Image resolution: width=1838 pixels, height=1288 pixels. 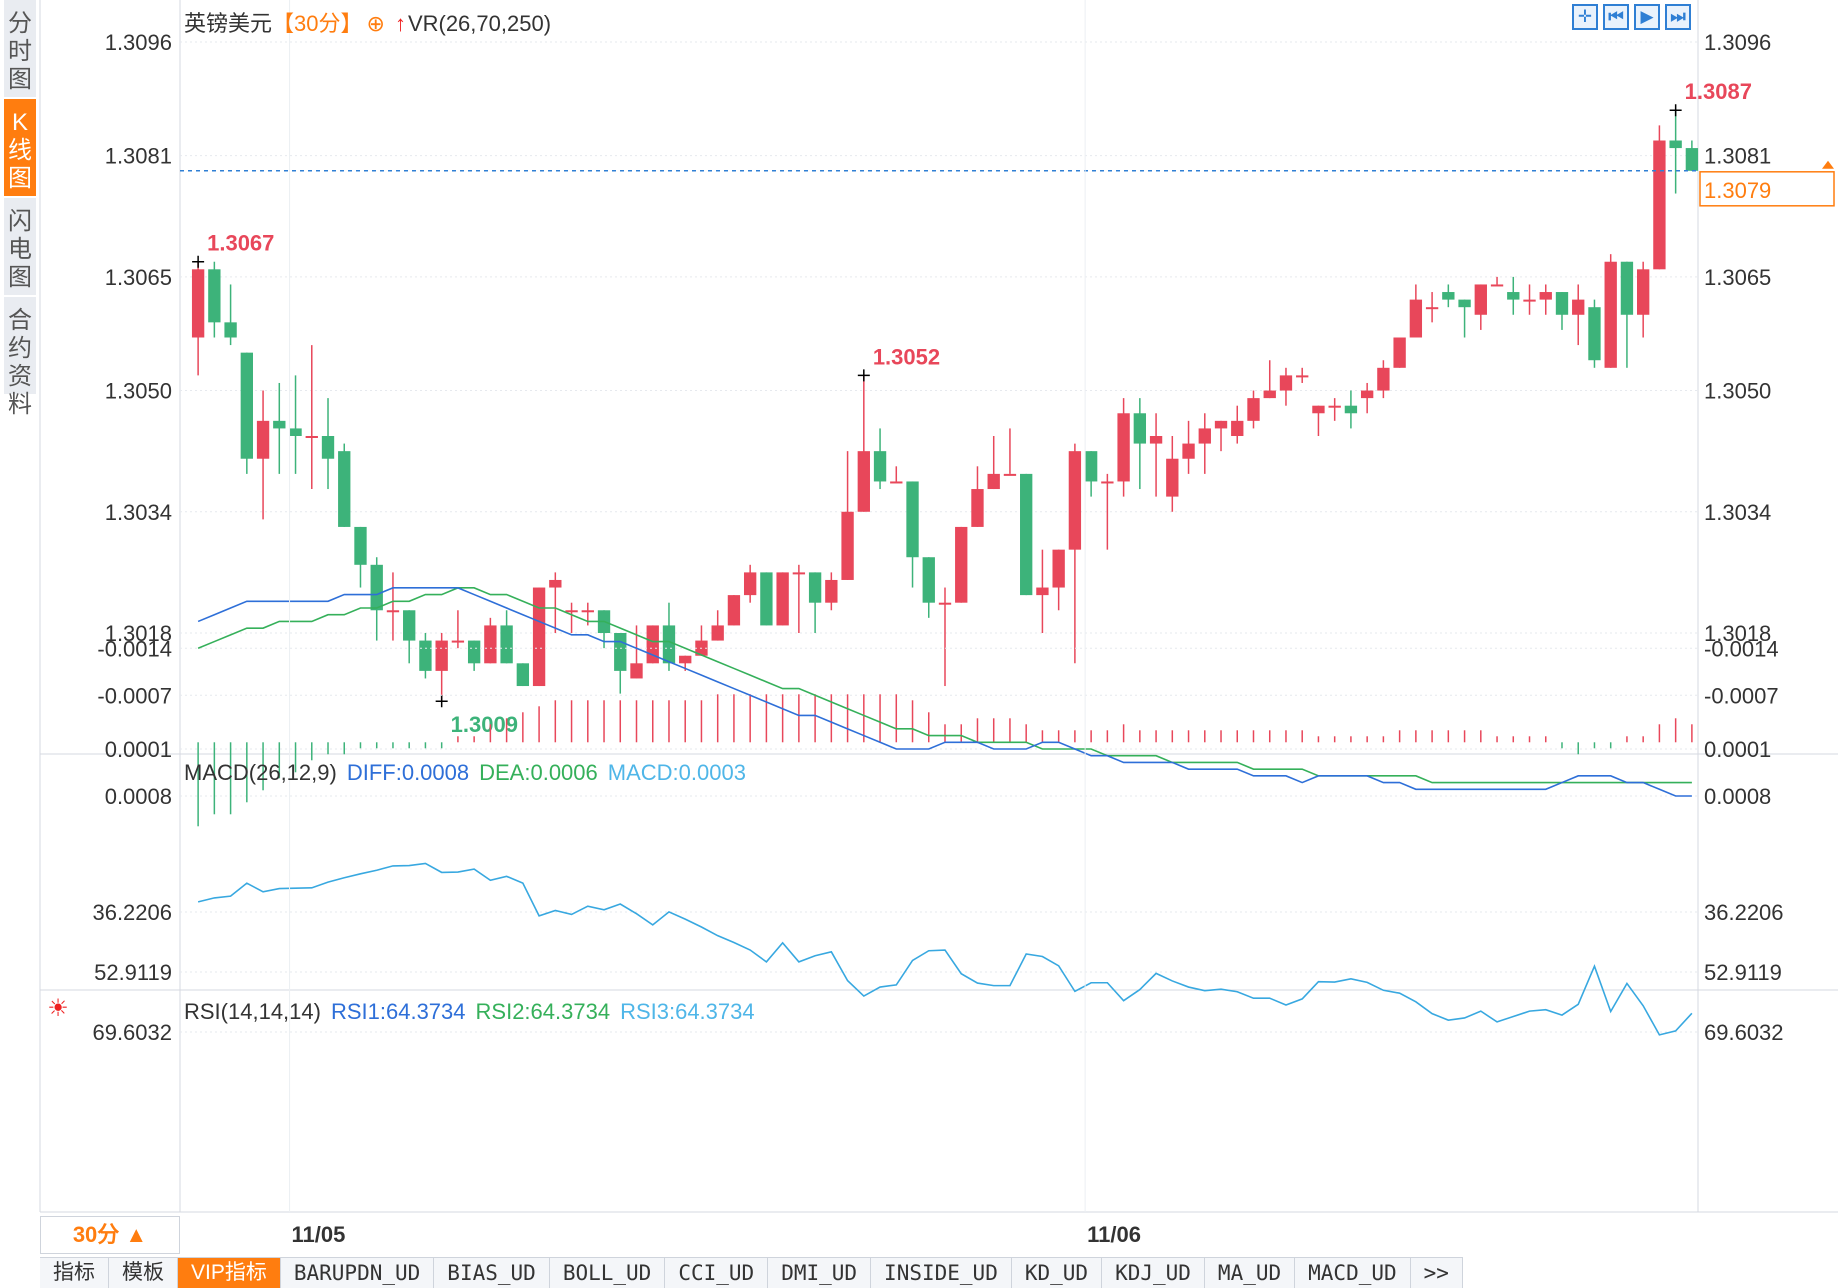 What do you see at coordinates (138, 512) in the screenshot?
I see `price-axis-label-left: 1.3034` at bounding box center [138, 512].